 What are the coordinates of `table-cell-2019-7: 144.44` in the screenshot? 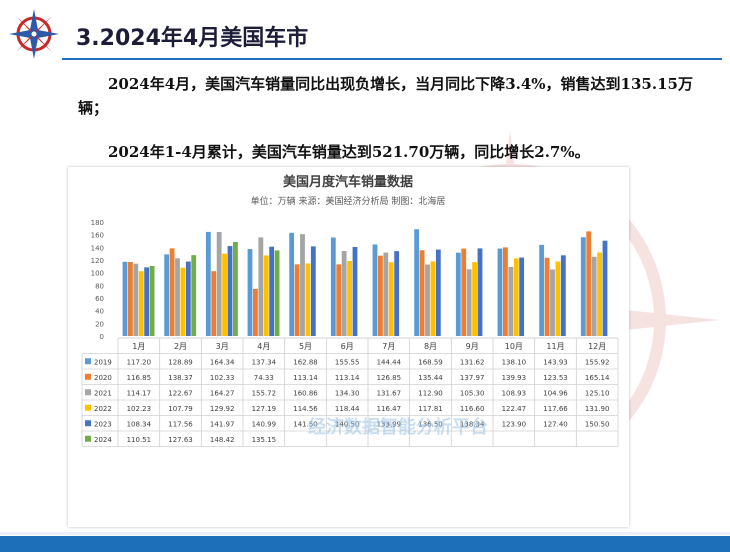 It's located at (389, 362).